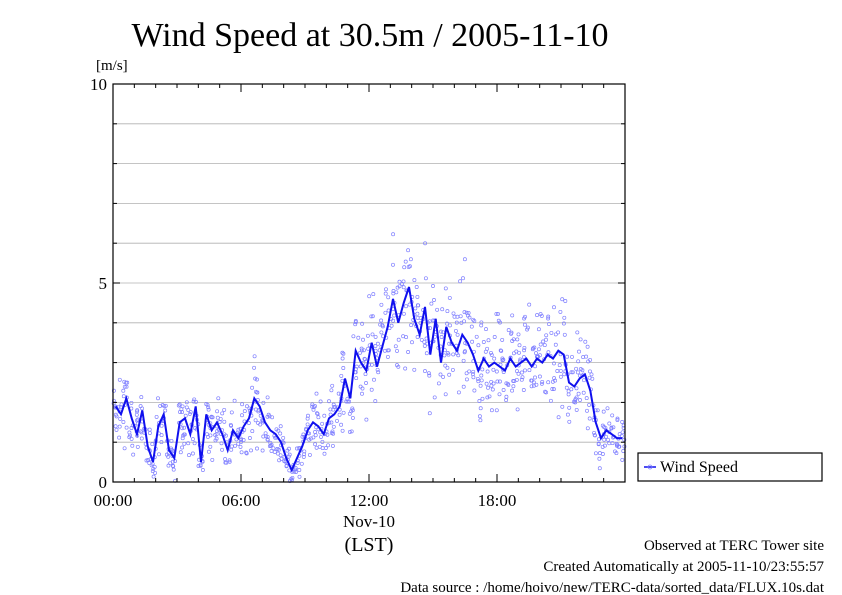 This screenshot has height=595, width=842. What do you see at coordinates (730, 467) in the screenshot?
I see `legend-box` at bounding box center [730, 467].